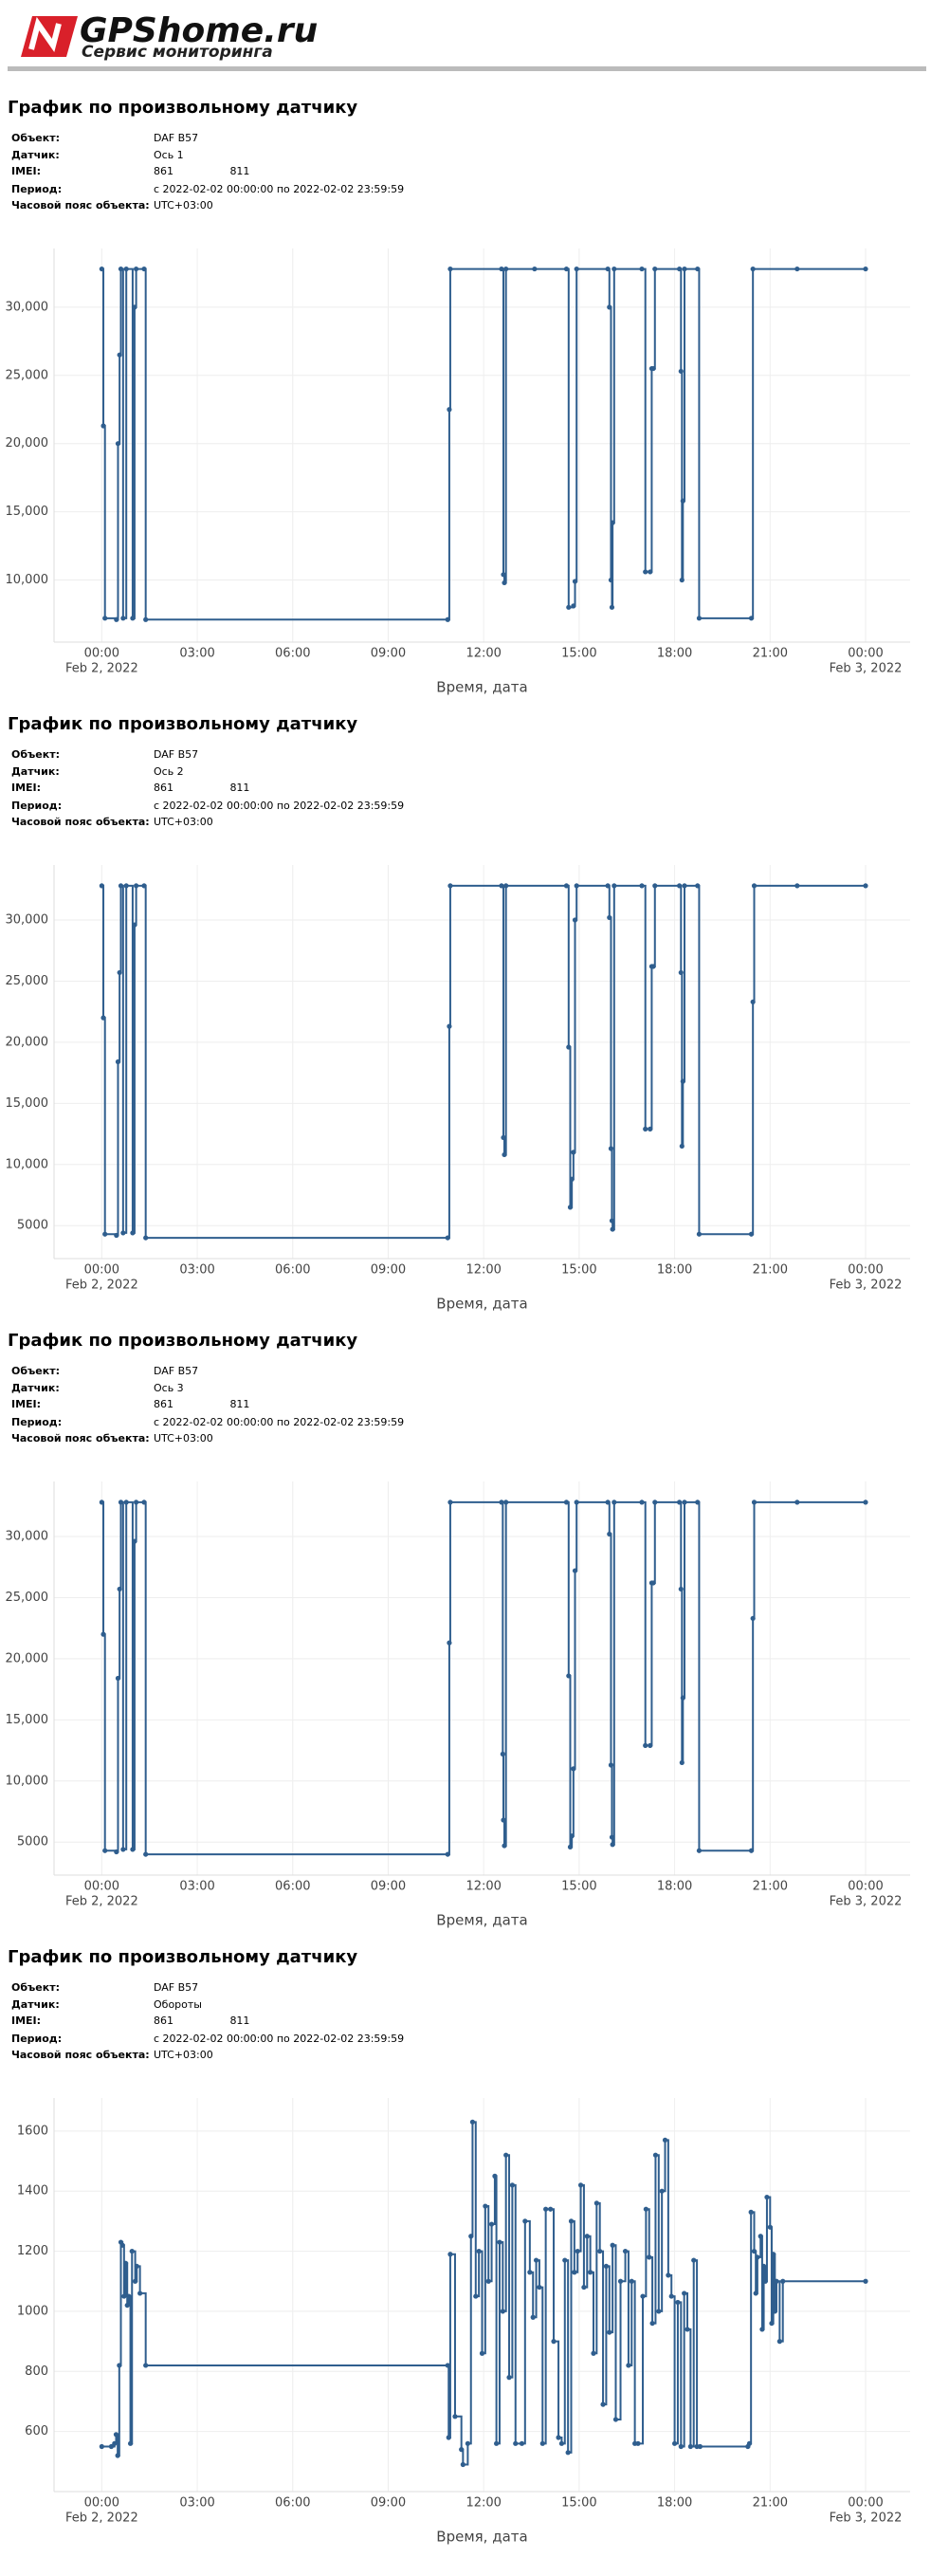  What do you see at coordinates (867, 669) in the screenshot?
I see `x-date-label: Feb 3, 2022` at bounding box center [867, 669].